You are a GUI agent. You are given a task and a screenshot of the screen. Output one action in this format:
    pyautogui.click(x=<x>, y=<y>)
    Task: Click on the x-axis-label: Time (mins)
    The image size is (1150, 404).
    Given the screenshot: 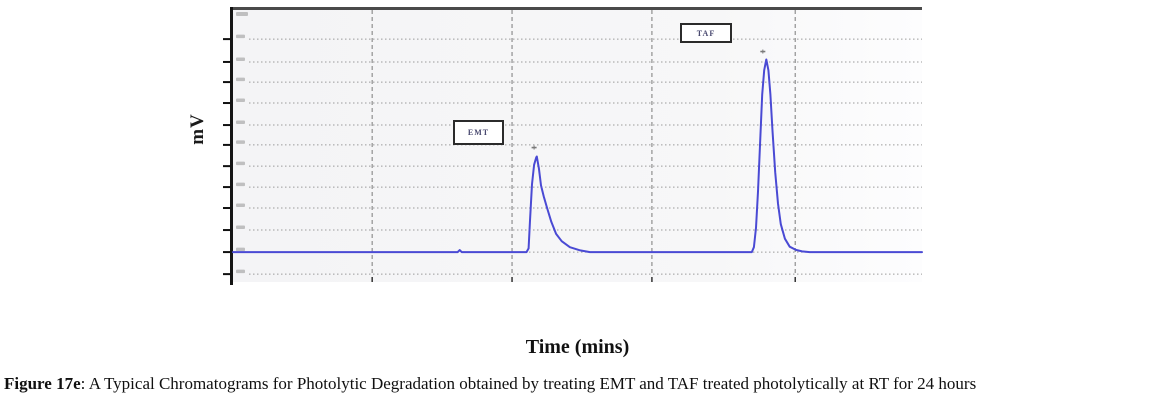 What is the action you would take?
    pyautogui.click(x=577, y=347)
    